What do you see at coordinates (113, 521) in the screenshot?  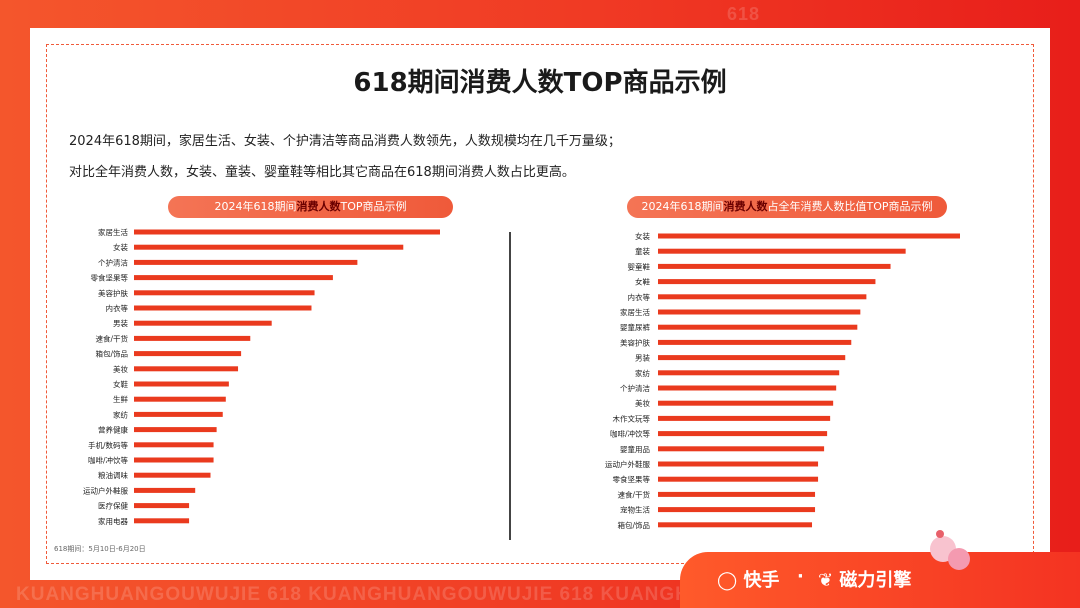 I see `left-category-label: 家用电器` at bounding box center [113, 521].